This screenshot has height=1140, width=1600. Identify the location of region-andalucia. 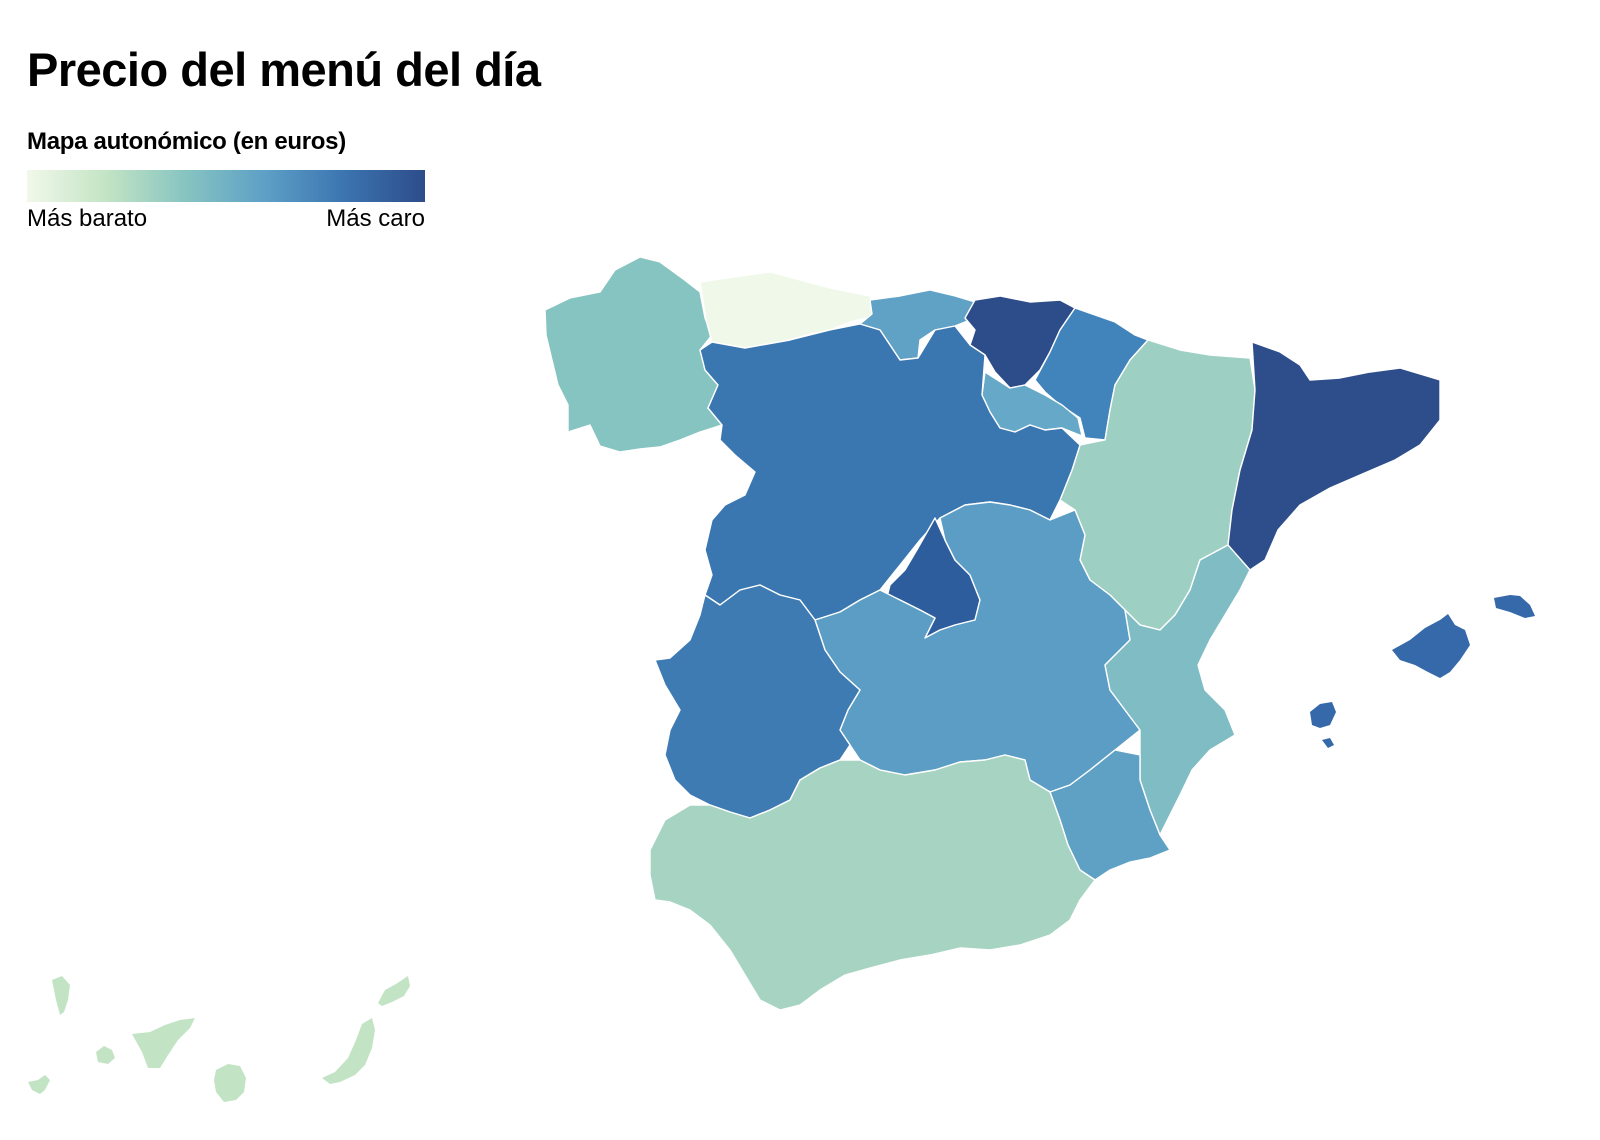
(872, 882).